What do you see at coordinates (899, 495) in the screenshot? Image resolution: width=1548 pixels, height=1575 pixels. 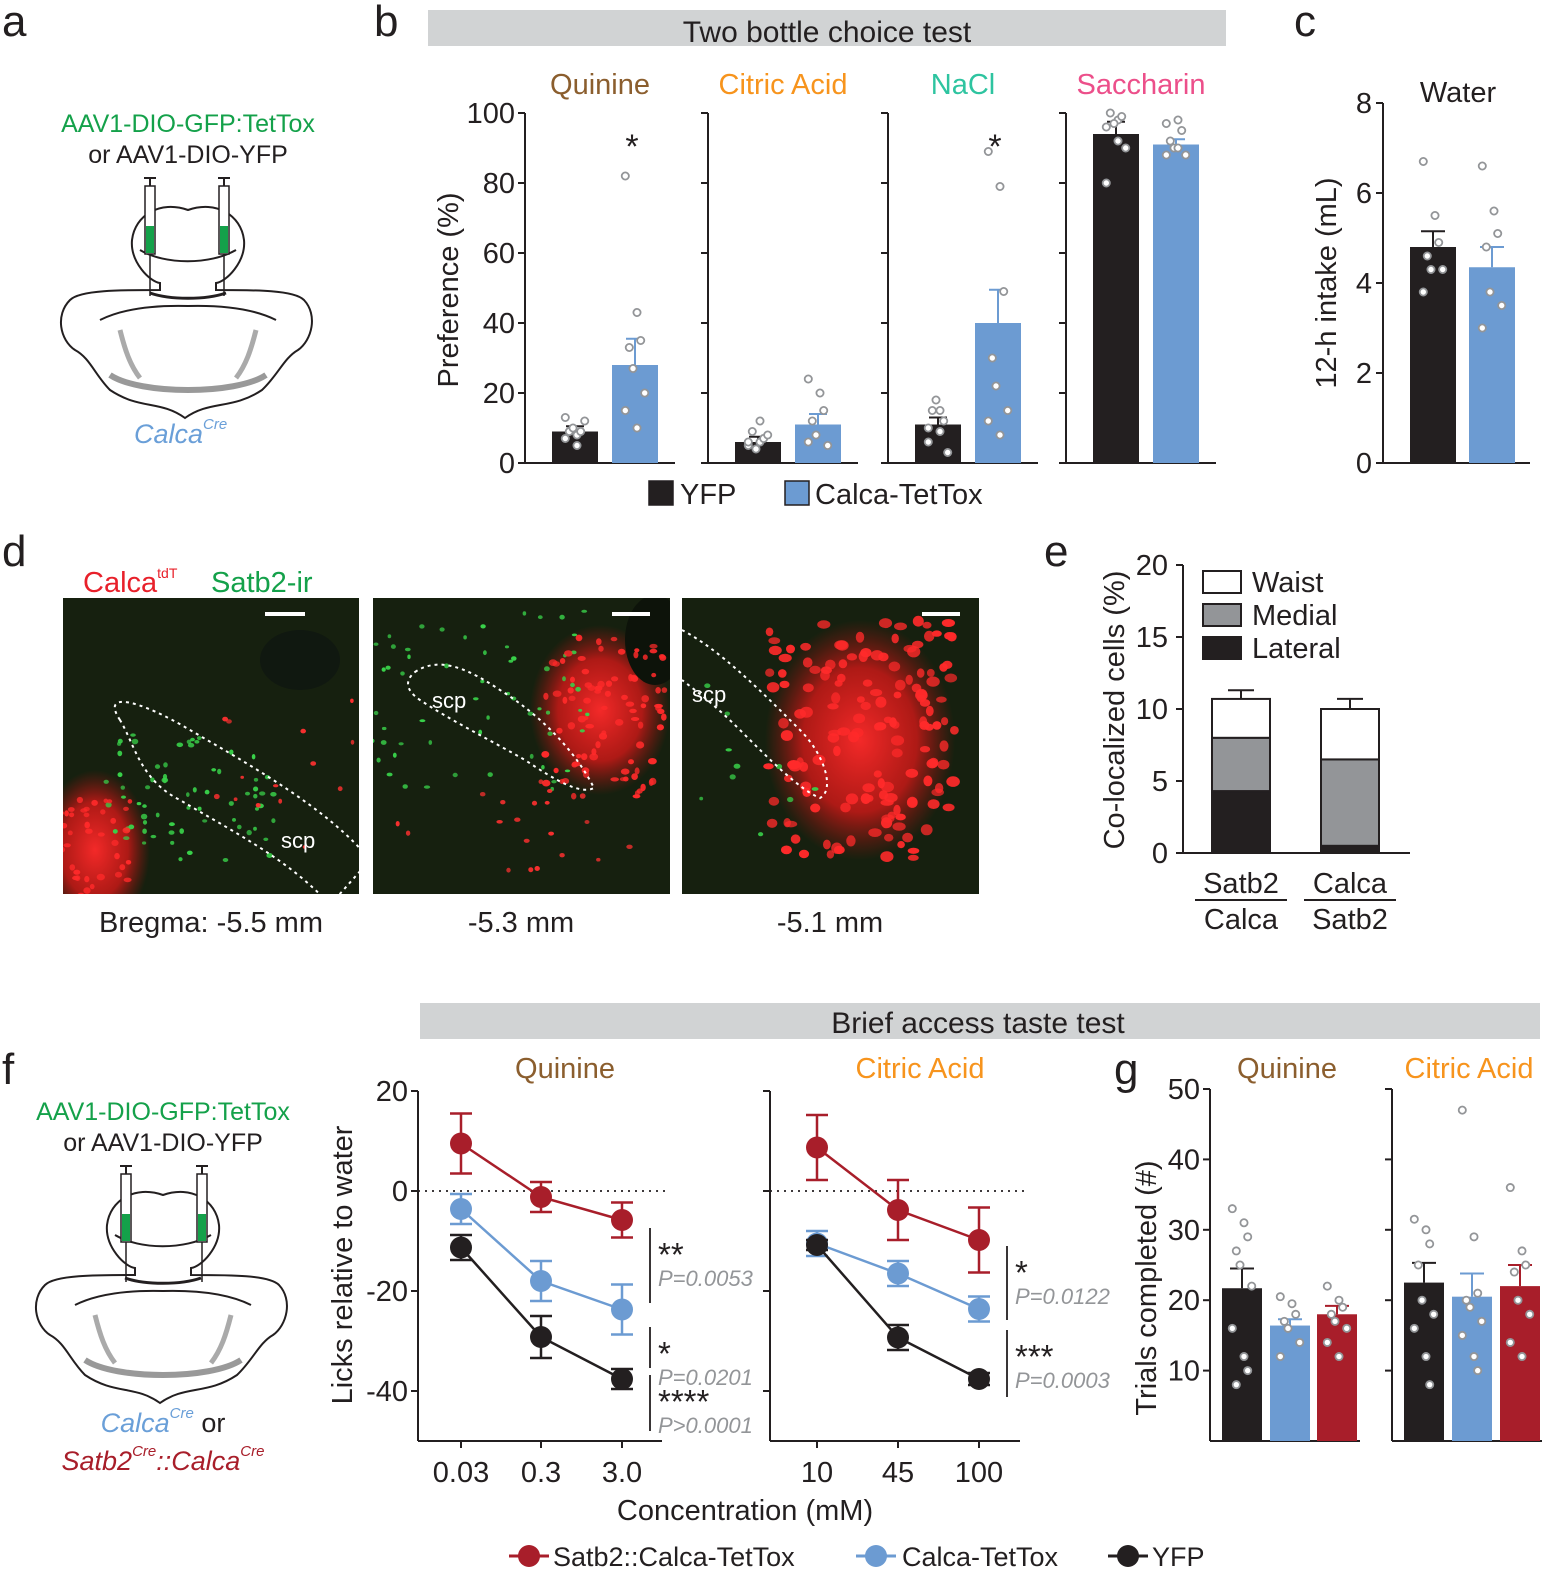 I see `legend-label-tettox: Calca-TetTox` at bounding box center [899, 495].